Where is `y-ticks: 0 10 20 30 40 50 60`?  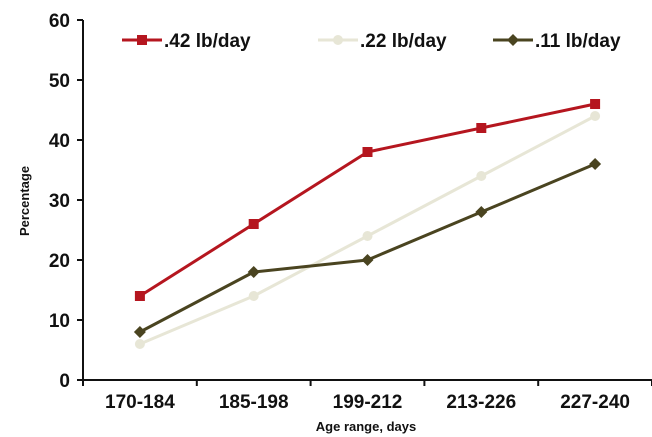
y-ticks: 0 10 20 30 40 50 60 is located at coordinates (66, 201).